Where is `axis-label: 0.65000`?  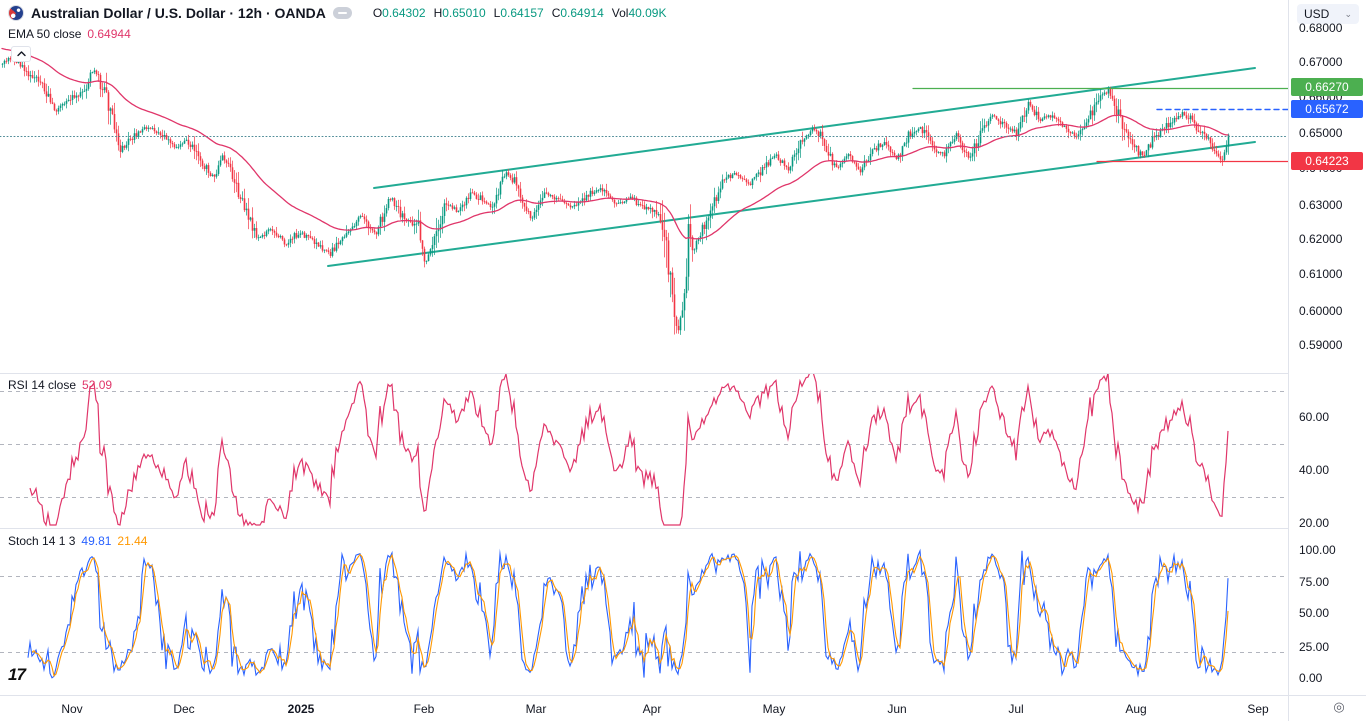 axis-label: 0.65000 is located at coordinates (1321, 133).